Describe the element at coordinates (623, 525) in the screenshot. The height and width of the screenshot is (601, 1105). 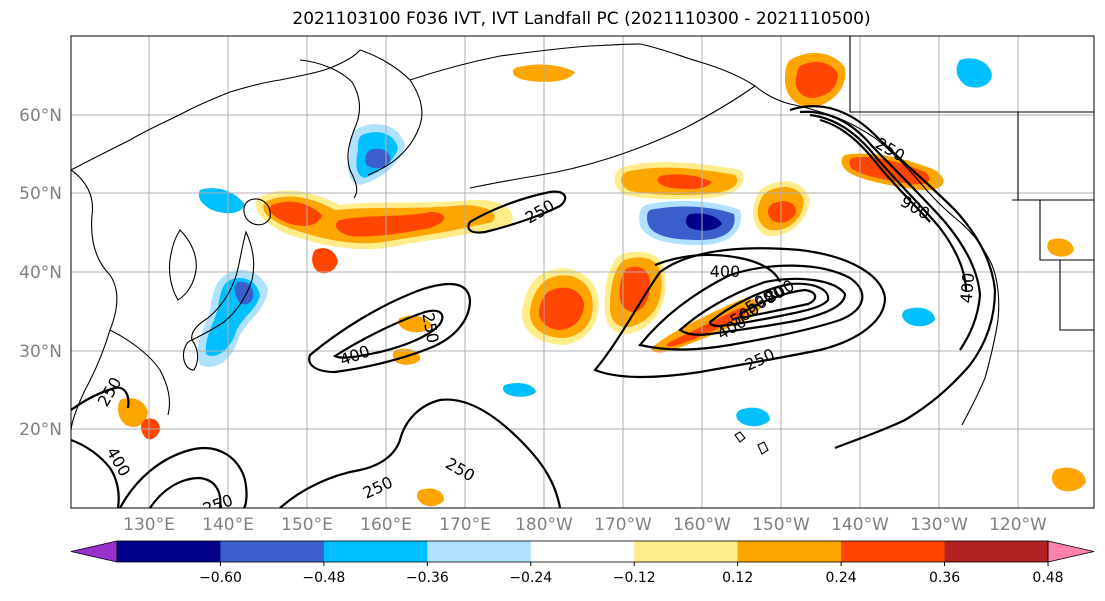
I see `lon-label: 170°W` at that location.